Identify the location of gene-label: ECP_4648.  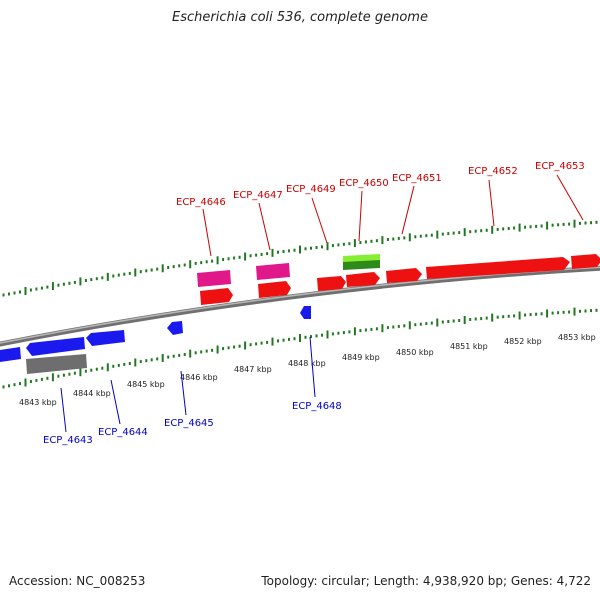
(317, 406).